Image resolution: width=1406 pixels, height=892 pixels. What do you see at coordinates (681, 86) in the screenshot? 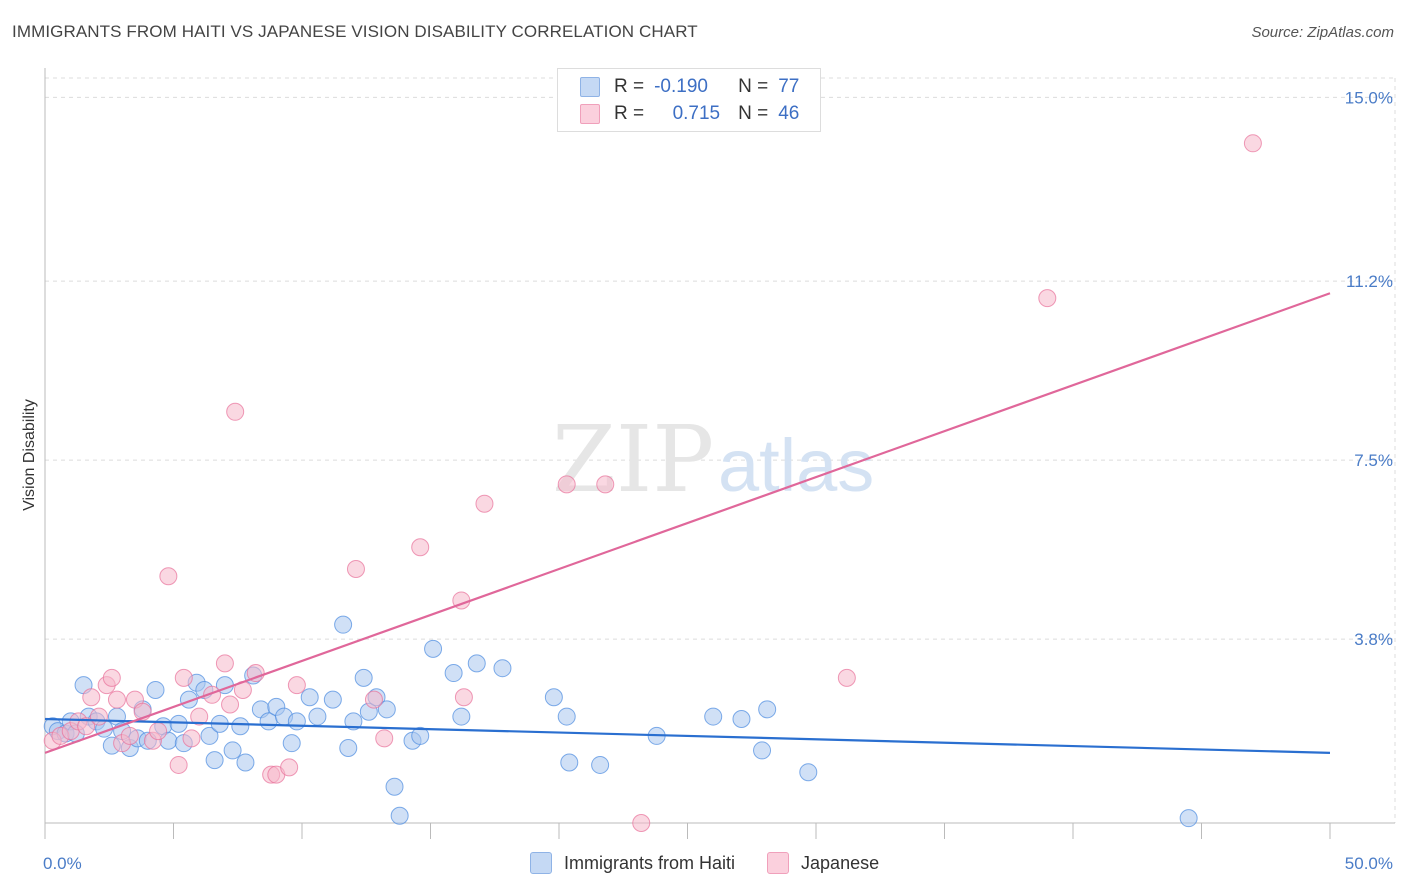
I see `legend-r-value: -0.190` at bounding box center [681, 86].